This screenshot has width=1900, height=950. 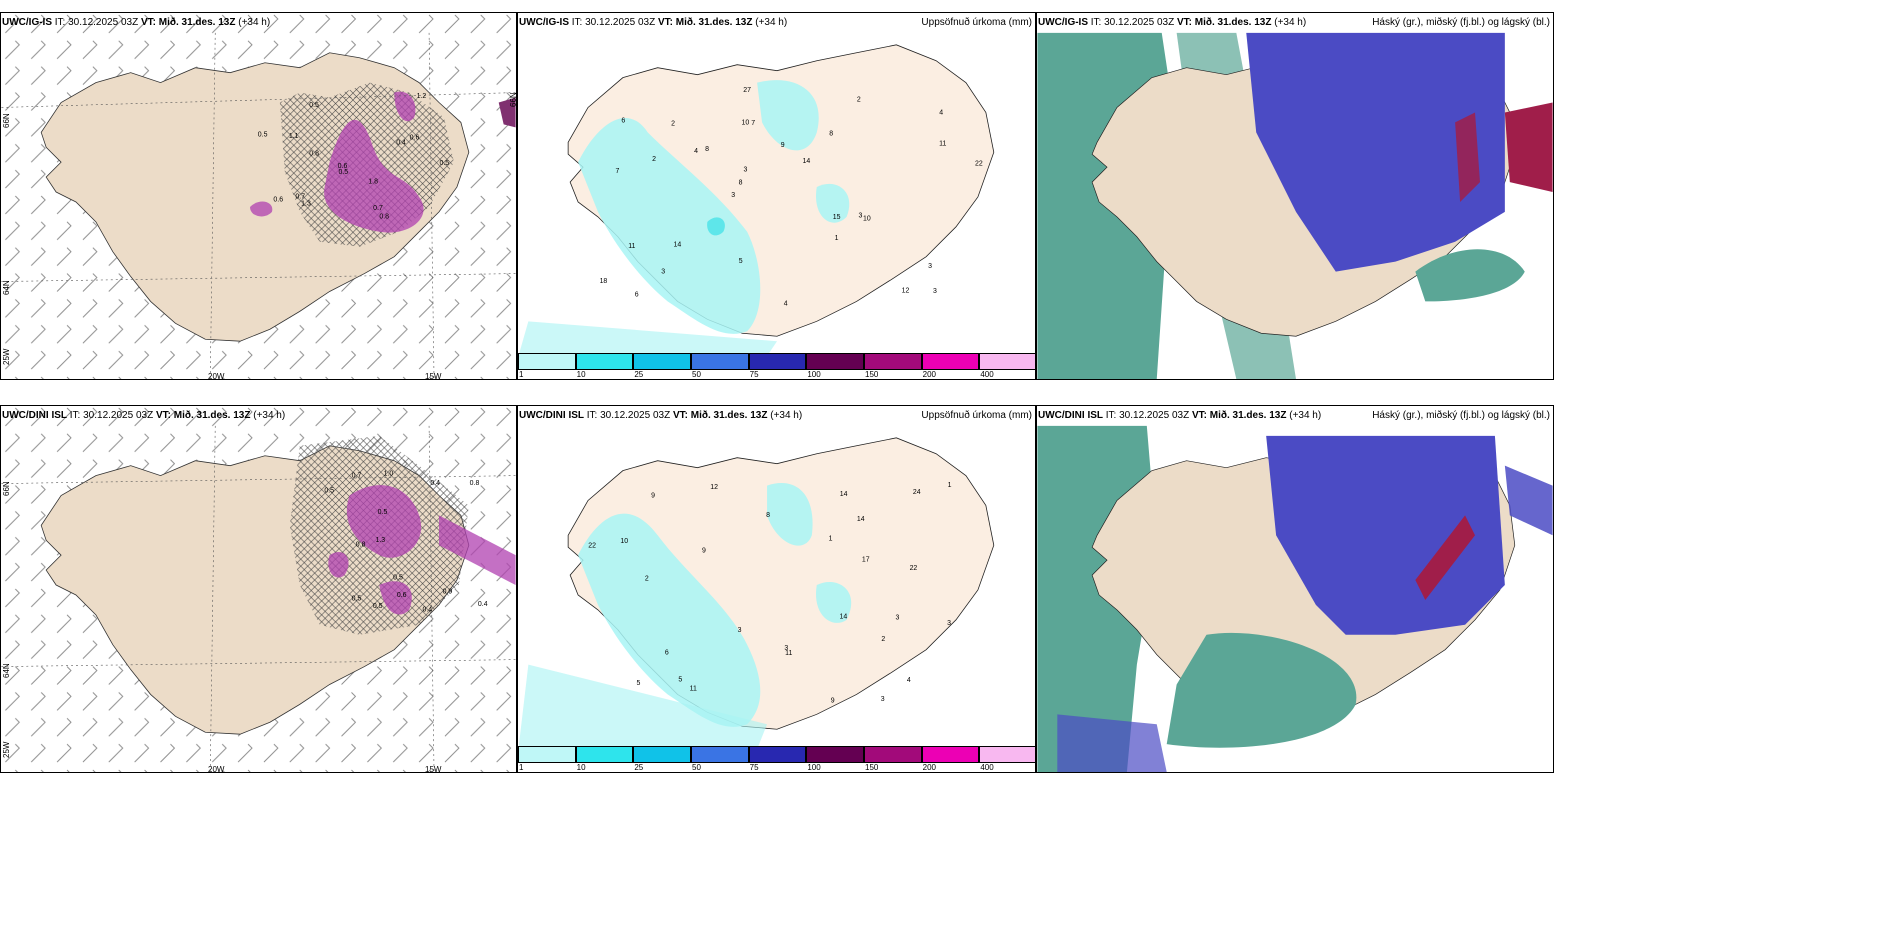 I want to click on lat-label-66: 66N, so click(x=6, y=120).